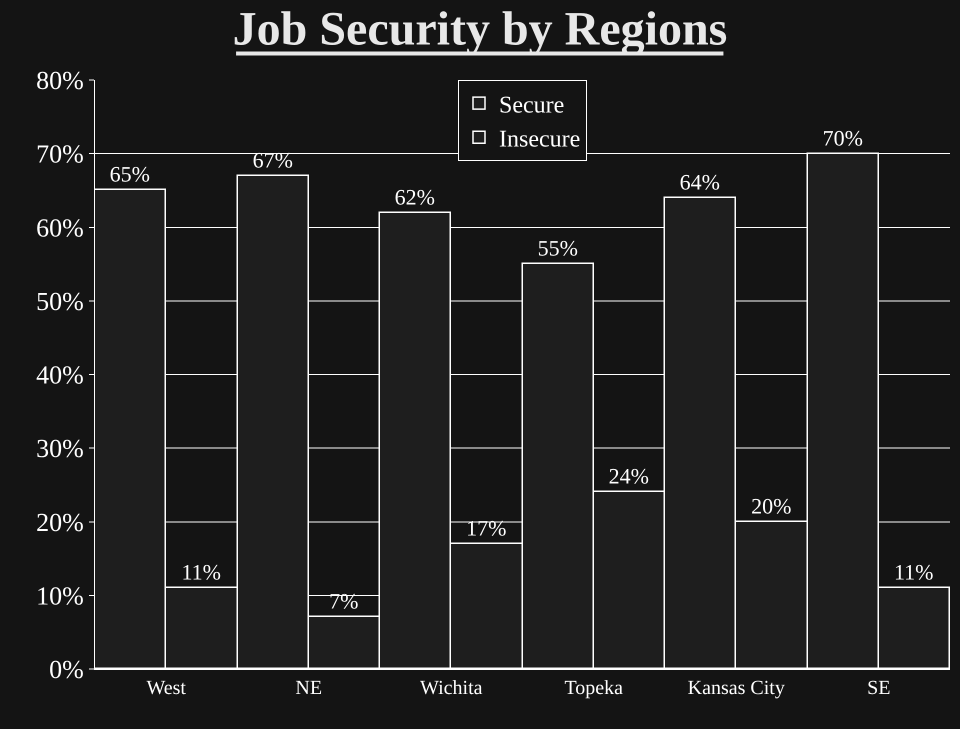  Describe the element at coordinates (60, 375) in the screenshot. I see `y-tick-label: 40%` at that location.